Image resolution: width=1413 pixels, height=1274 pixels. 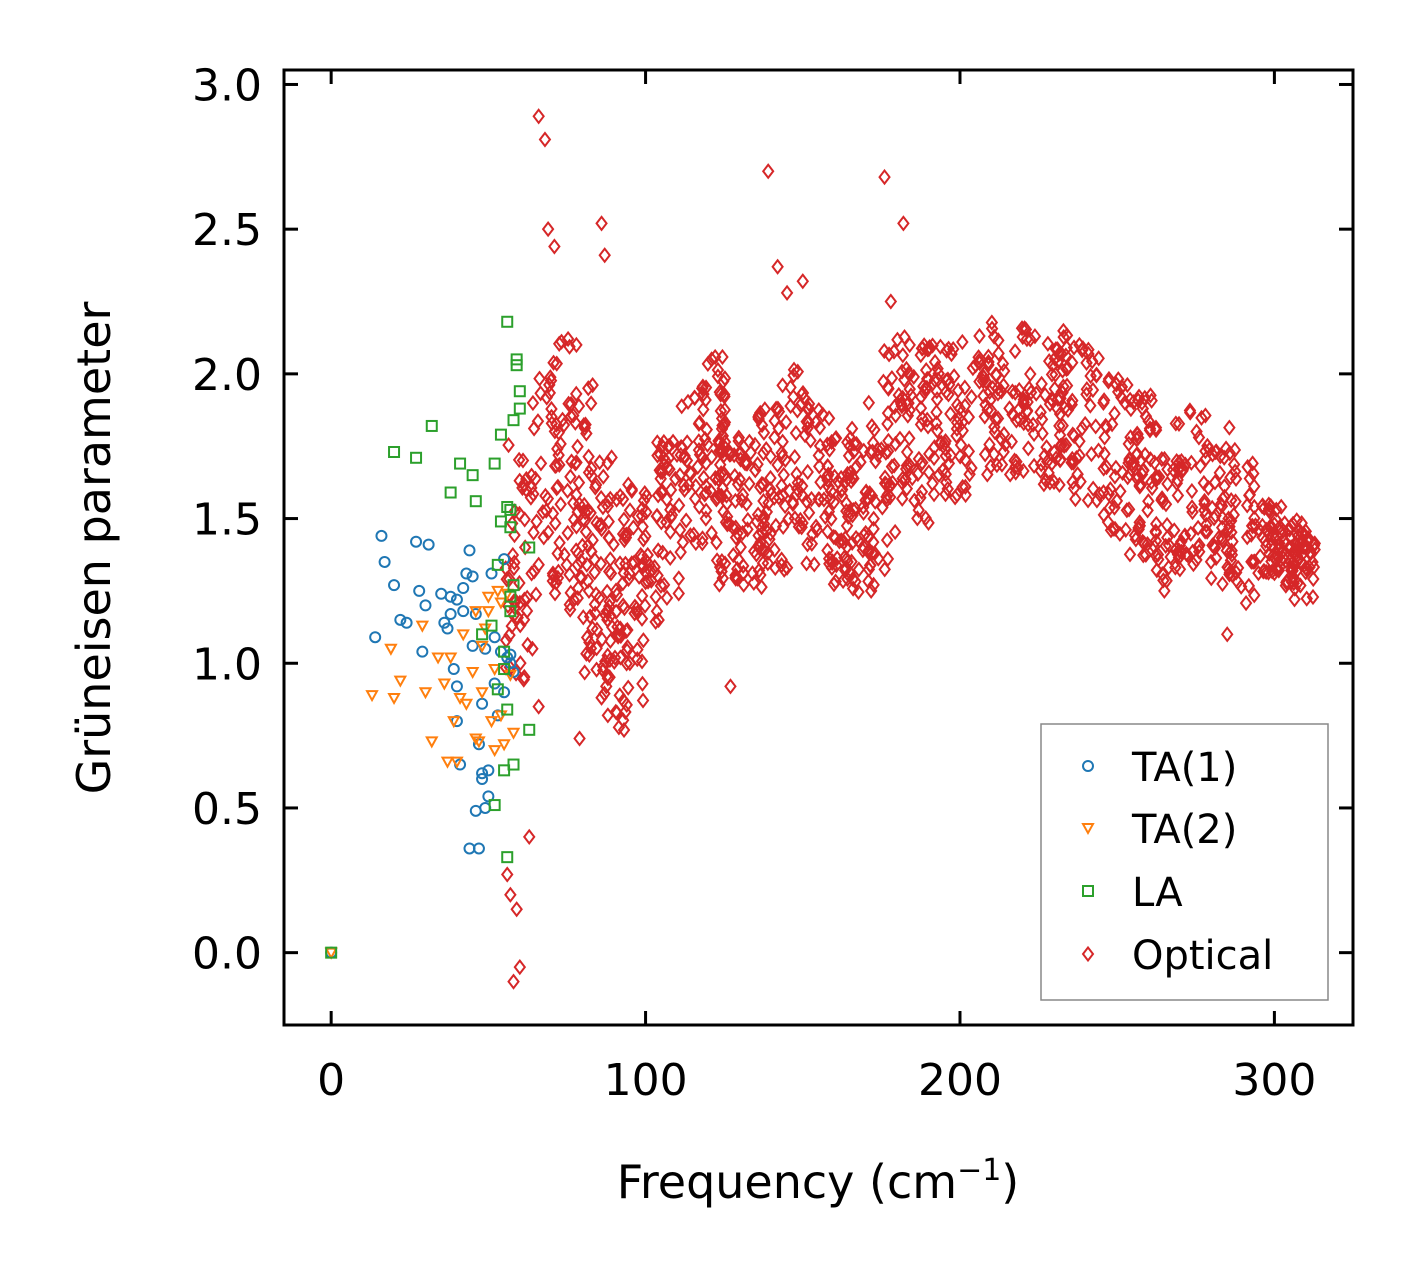 I want to click on y-tick-label: 2.5, so click(x=227, y=230).